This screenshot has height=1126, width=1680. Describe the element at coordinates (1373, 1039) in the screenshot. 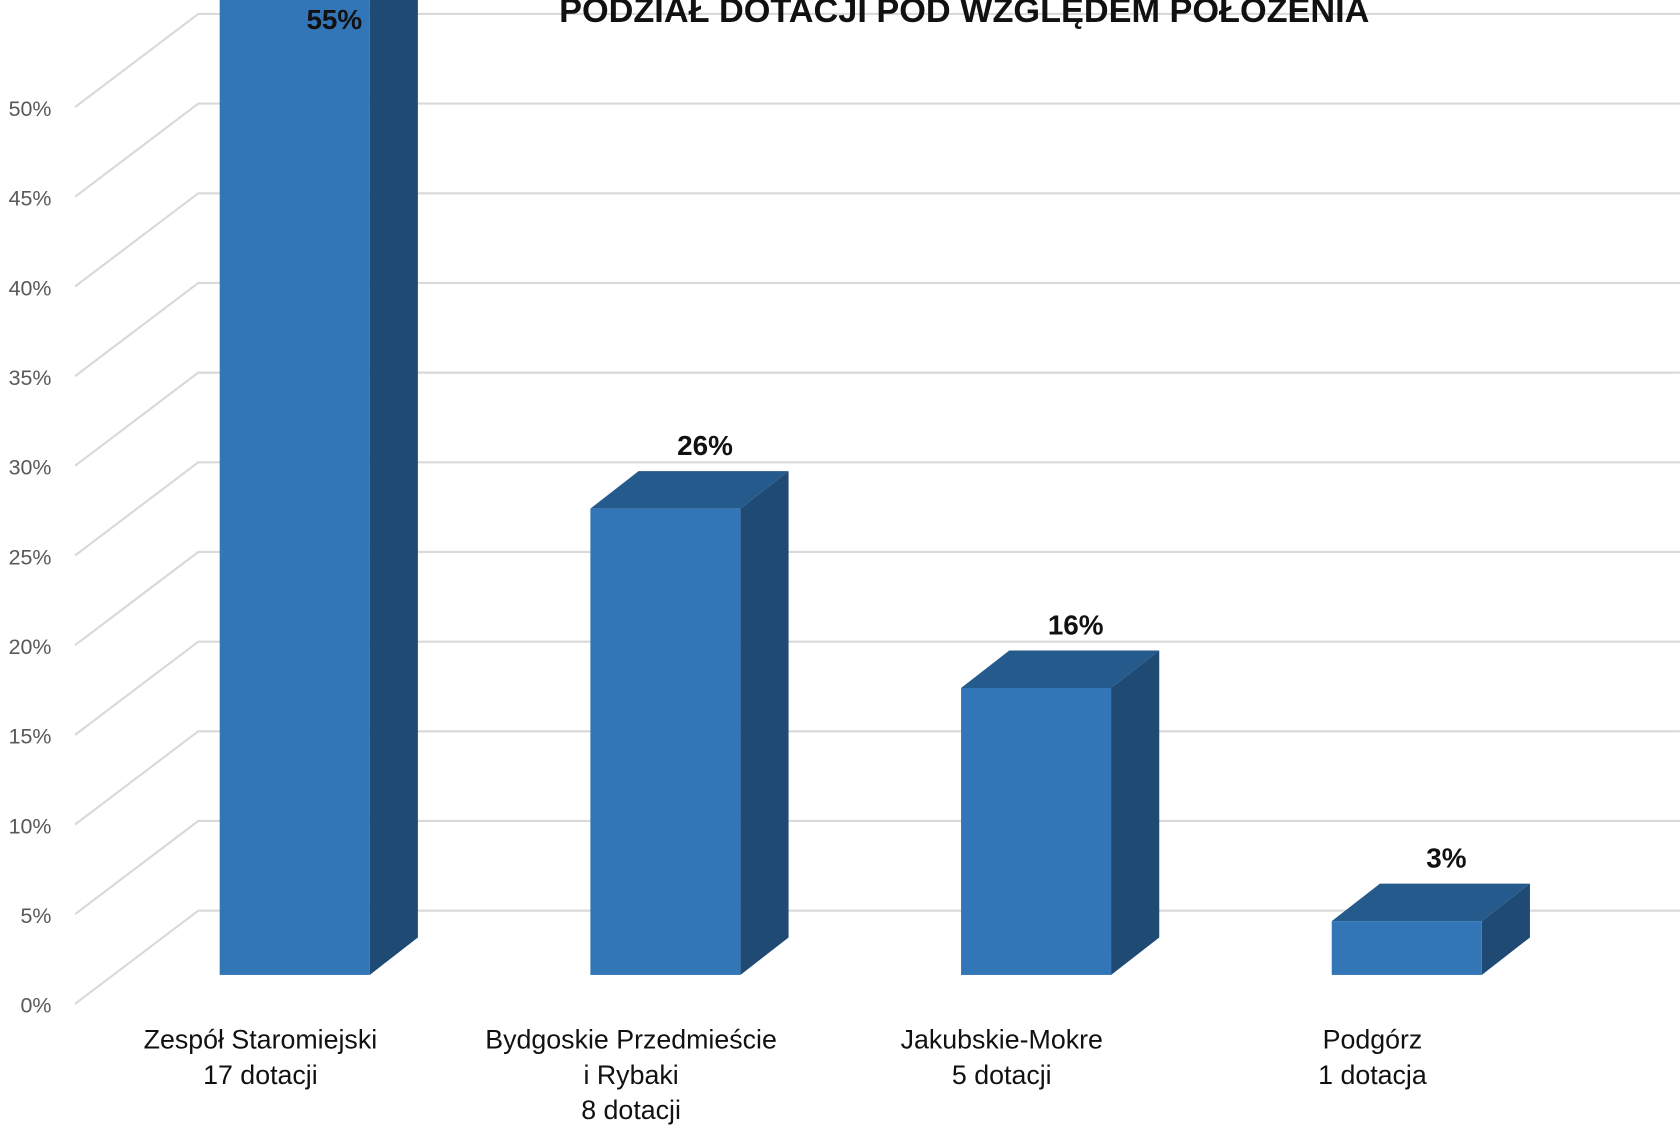

I see `x-tick-label: Podgórz` at that location.